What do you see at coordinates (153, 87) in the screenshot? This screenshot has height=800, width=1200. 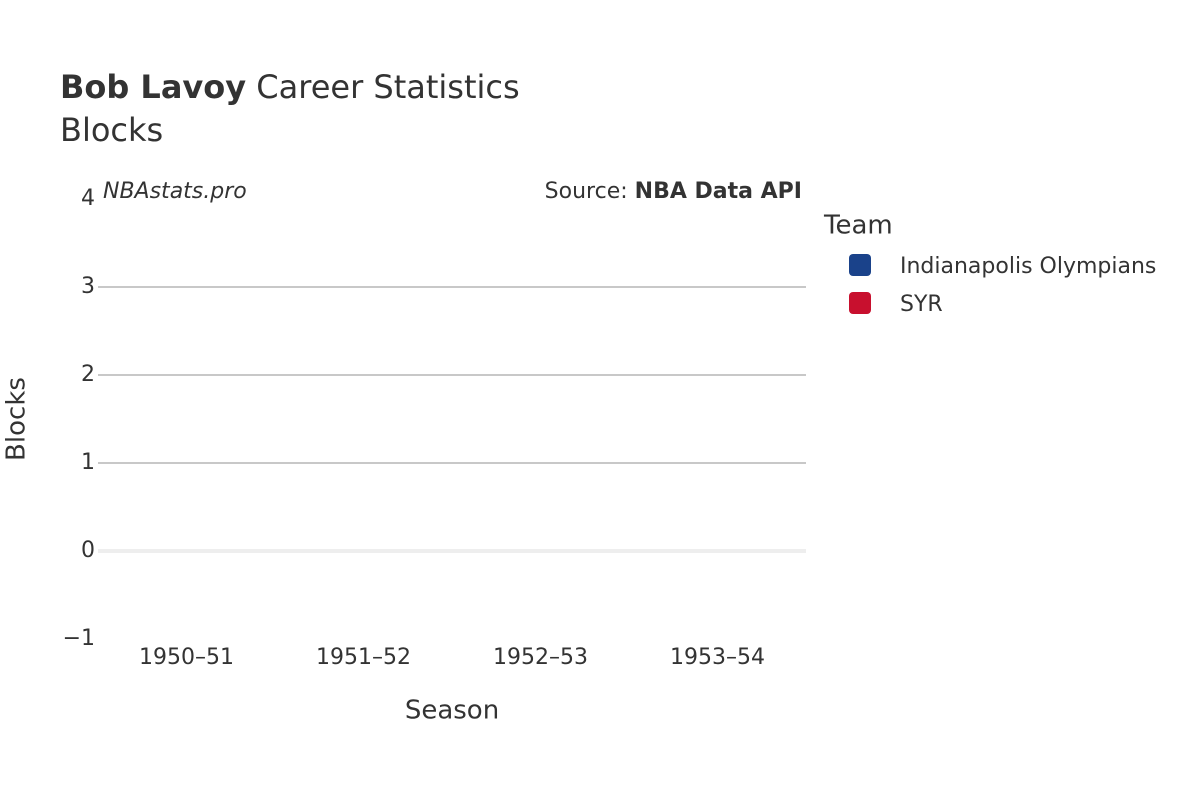 I see `title-name: Bob Lavoy` at bounding box center [153, 87].